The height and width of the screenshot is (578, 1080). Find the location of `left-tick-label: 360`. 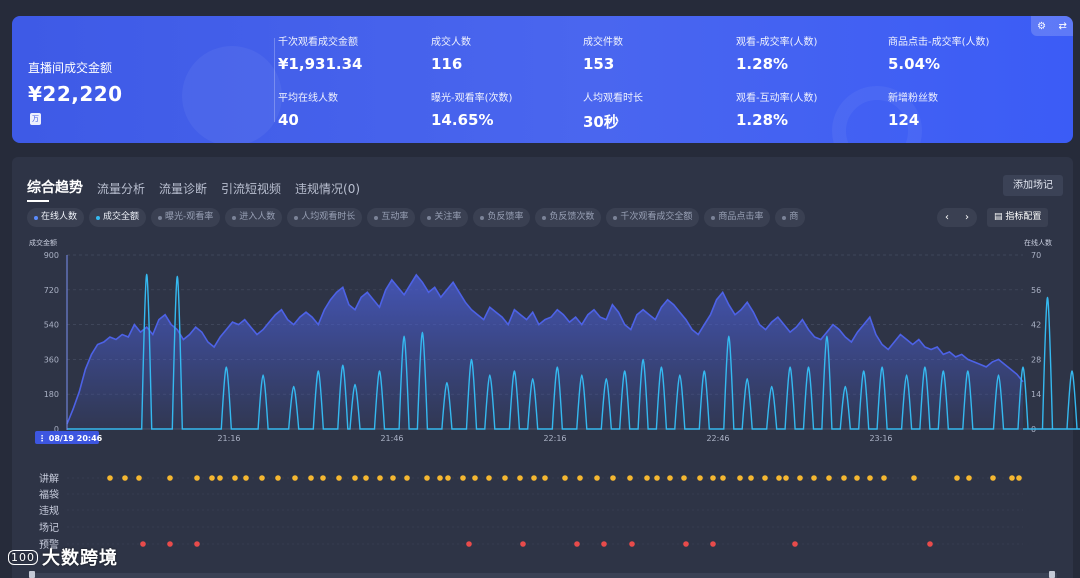

left-tick-label: 360 is located at coordinates (51, 359).